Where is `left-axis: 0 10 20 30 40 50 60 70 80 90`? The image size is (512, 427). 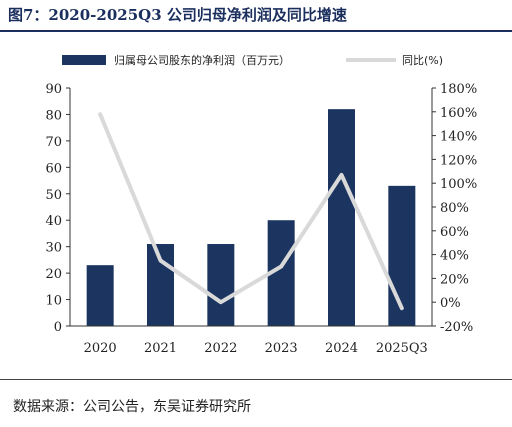
left-axis: 0 10 20 30 40 50 60 70 80 90 is located at coordinates (58, 208).